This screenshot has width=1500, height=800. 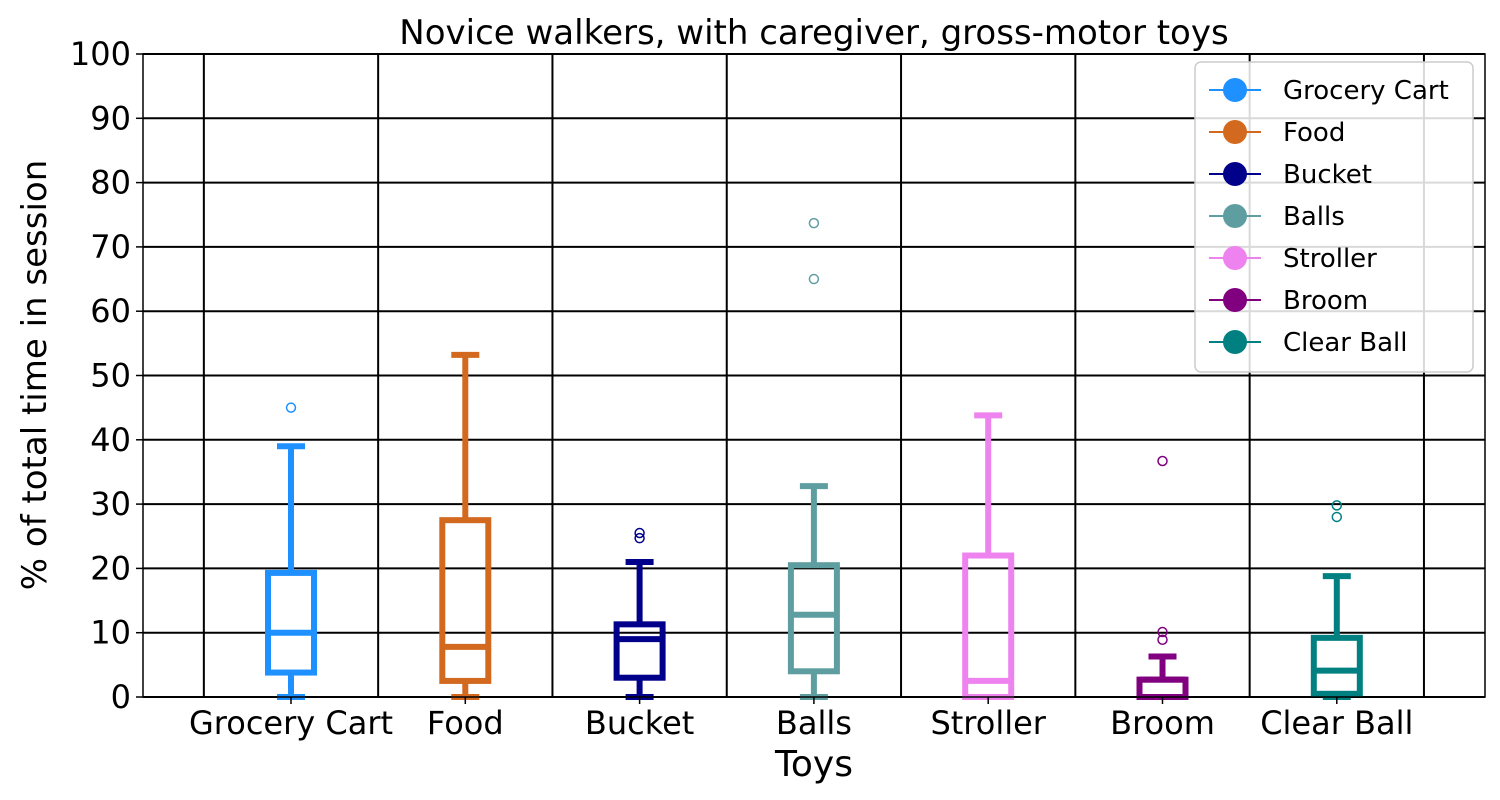 I want to click on x-tick-label: Balls, so click(x=814, y=723).